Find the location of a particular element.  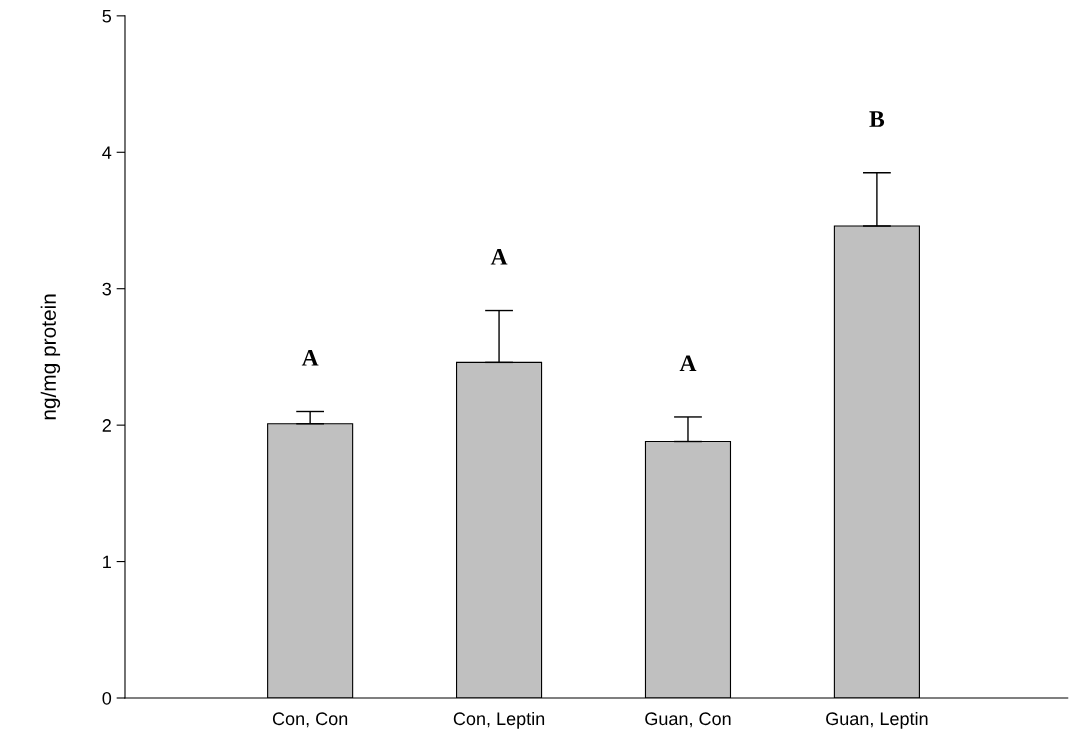

x-tick-label: Con, Con is located at coordinates (310, 720).